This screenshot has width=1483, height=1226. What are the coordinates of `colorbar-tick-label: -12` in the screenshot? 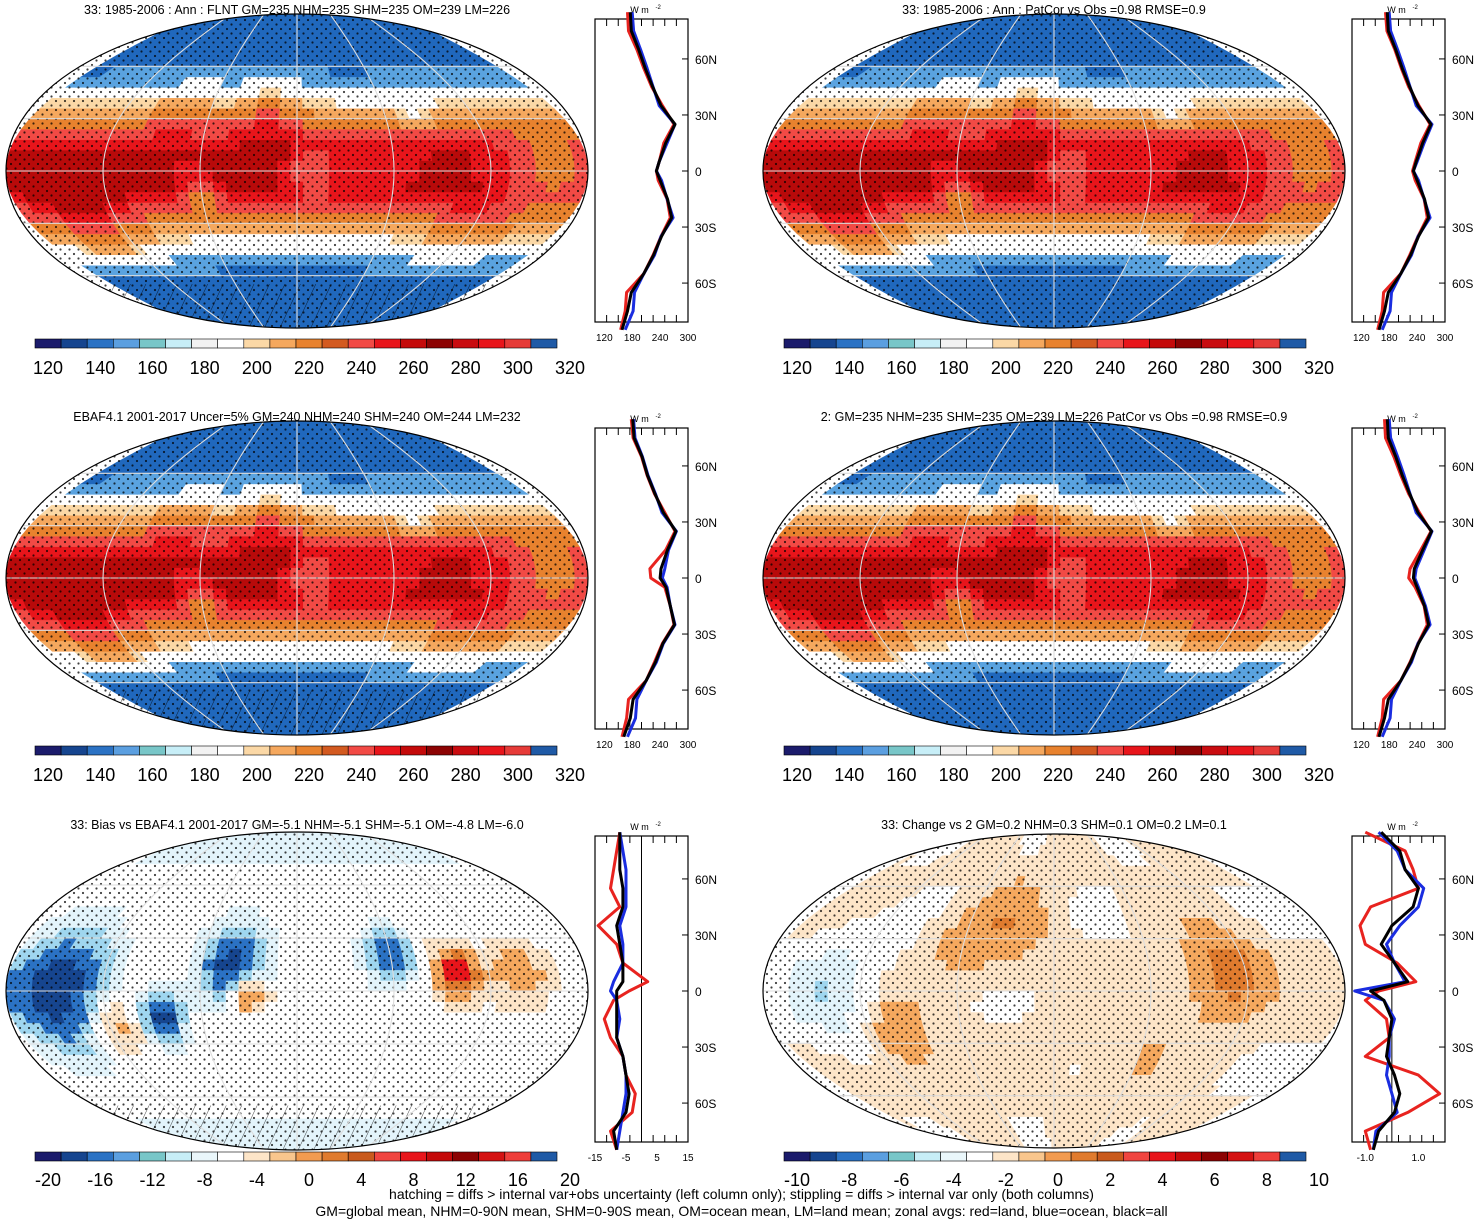 It's located at (152, 1180).